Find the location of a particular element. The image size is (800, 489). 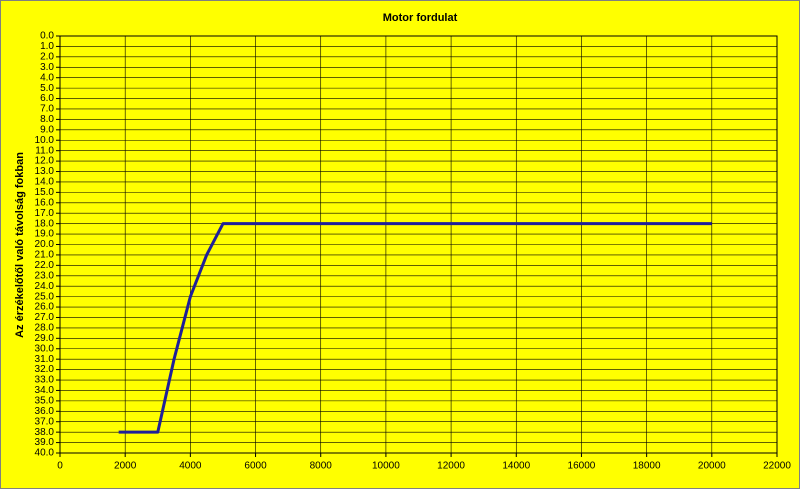

x-tick-label: 12000 is located at coordinates (451, 466).